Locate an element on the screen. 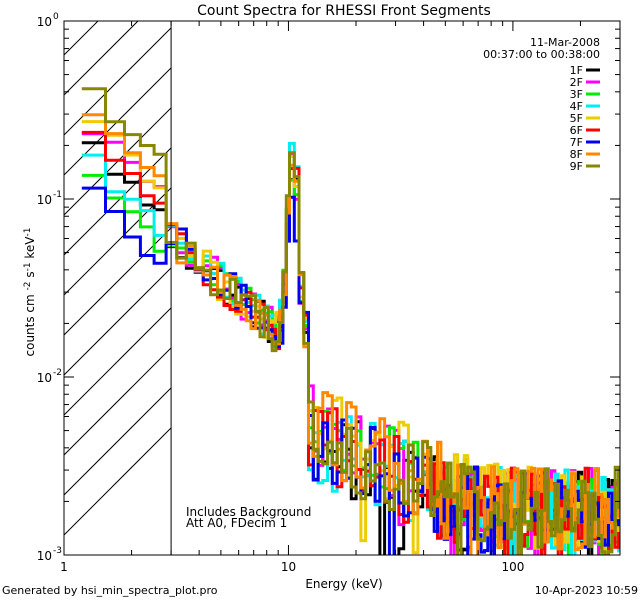  y-axis-label-part: counts cm is located at coordinates (30, 323).